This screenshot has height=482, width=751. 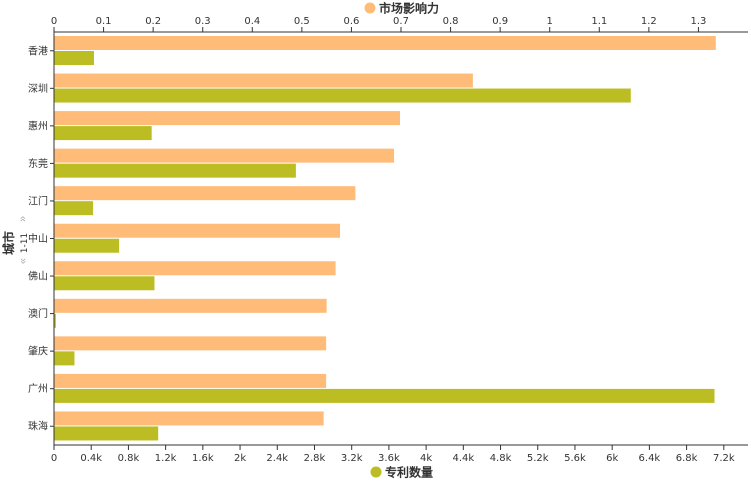 What do you see at coordinates (351, 21) in the screenshot?
I see `top-axis-tick-label: 0.6` at bounding box center [351, 21].